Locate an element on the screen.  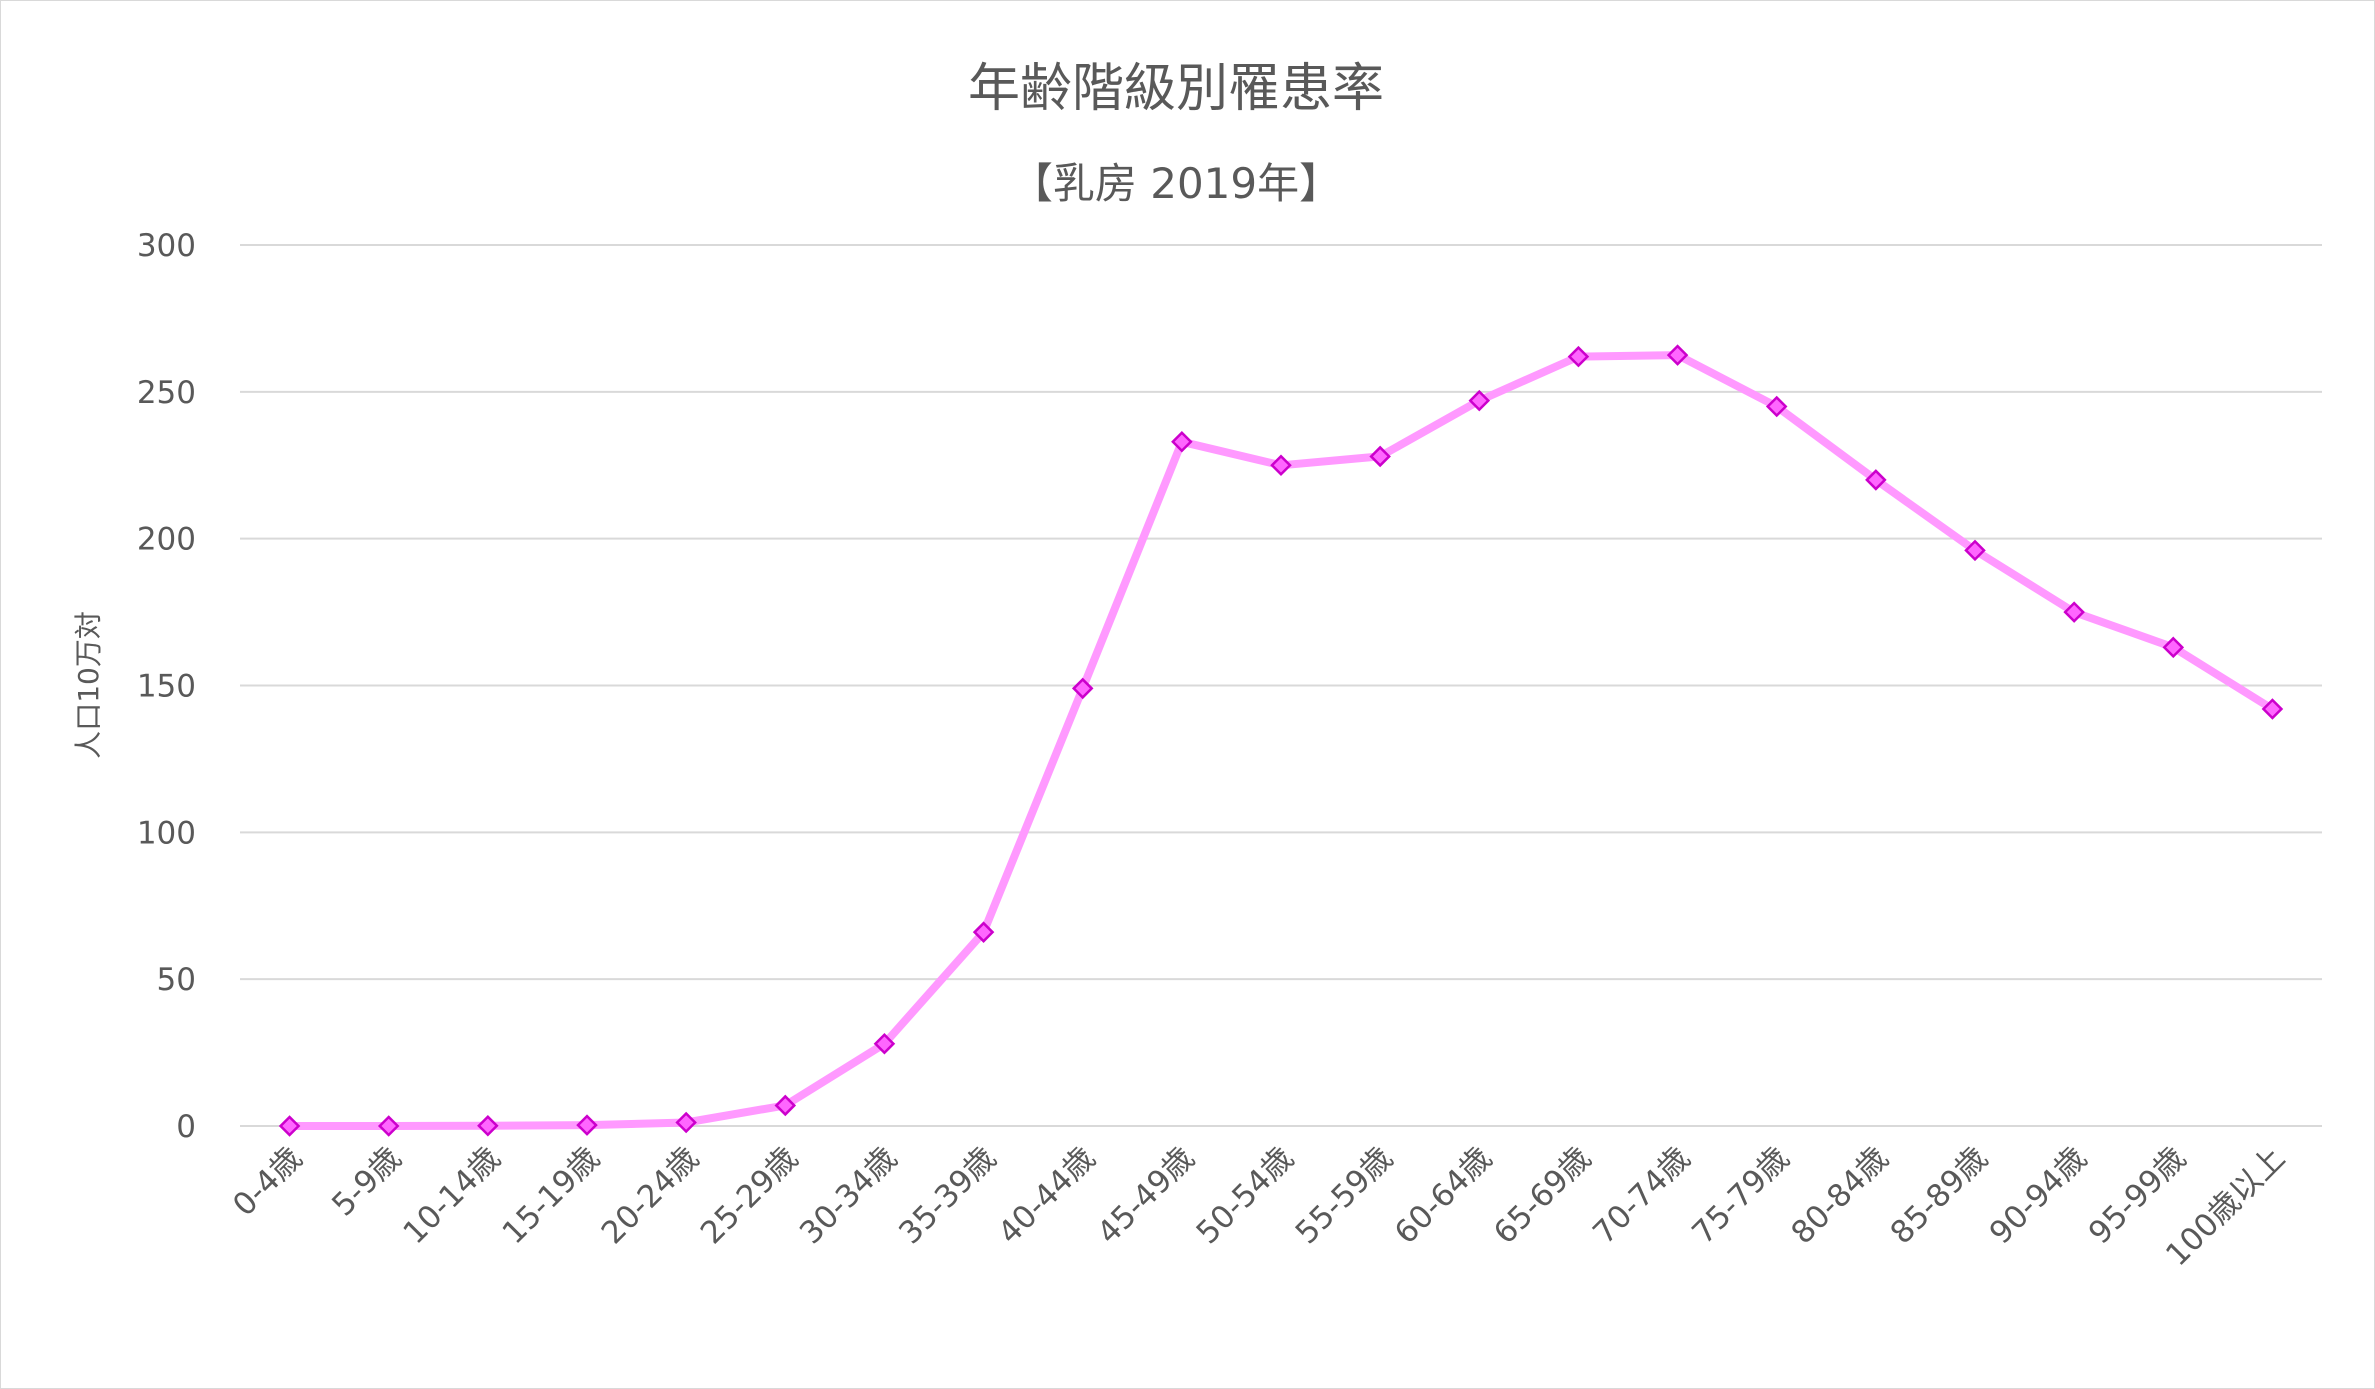
x-tick-label: 50-54歳 is located at coordinates (1245, 1195).